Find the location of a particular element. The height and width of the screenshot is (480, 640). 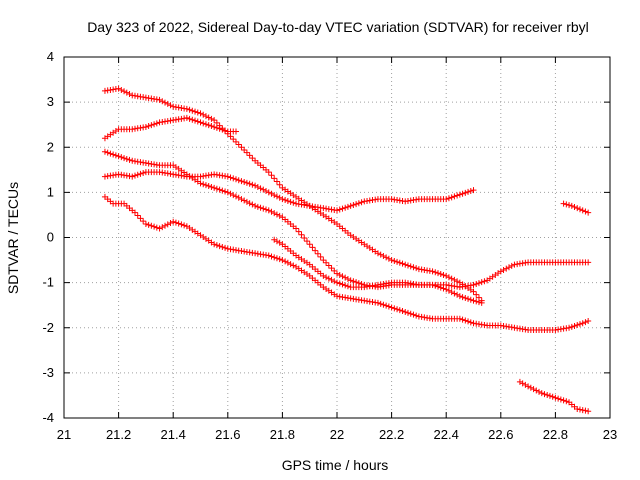

y-tick-label: -2 is located at coordinates (48, 327).